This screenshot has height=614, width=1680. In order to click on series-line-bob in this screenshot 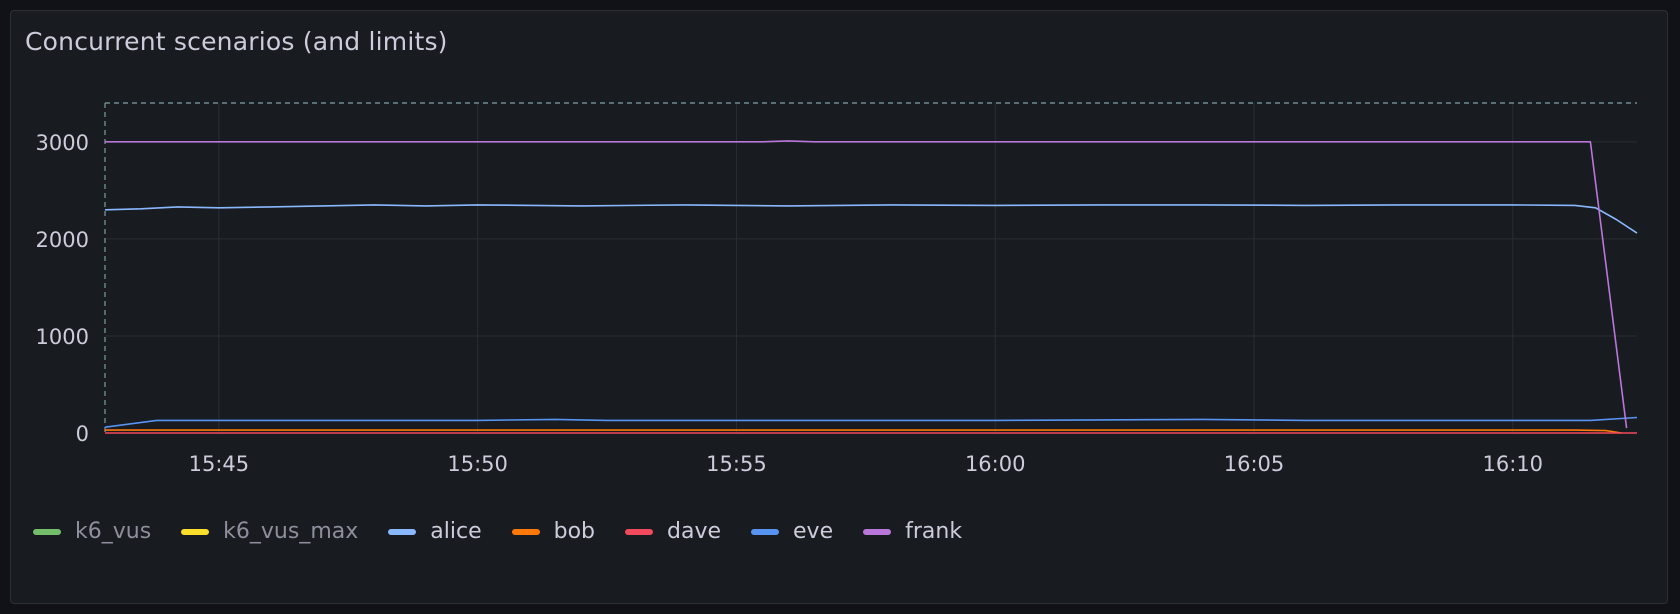, I will do `click(863, 431)`.